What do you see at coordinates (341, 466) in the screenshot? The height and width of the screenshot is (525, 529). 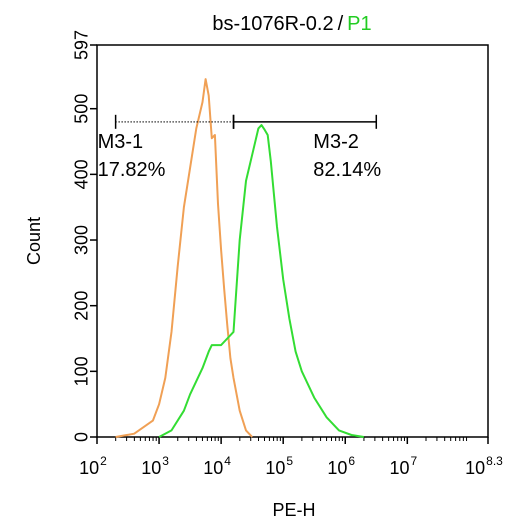 I see `x-tick-label: 10⁶` at bounding box center [341, 466].